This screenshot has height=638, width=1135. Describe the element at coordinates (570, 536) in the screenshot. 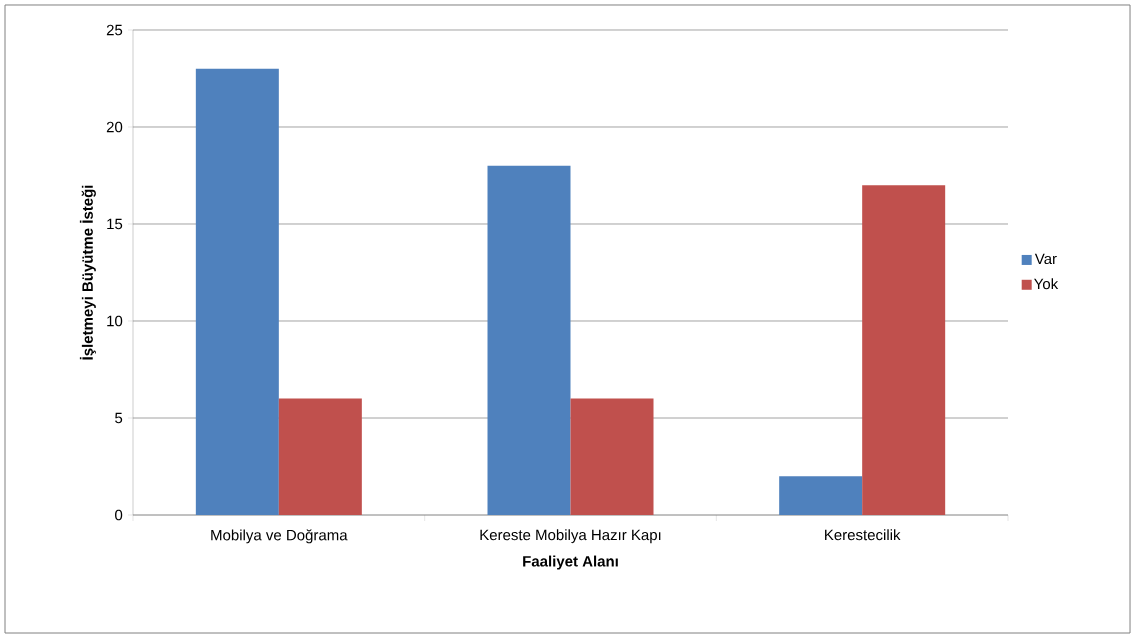

I see `x-tick-label: Kereste Mobilya Hazır Kapı` at that location.